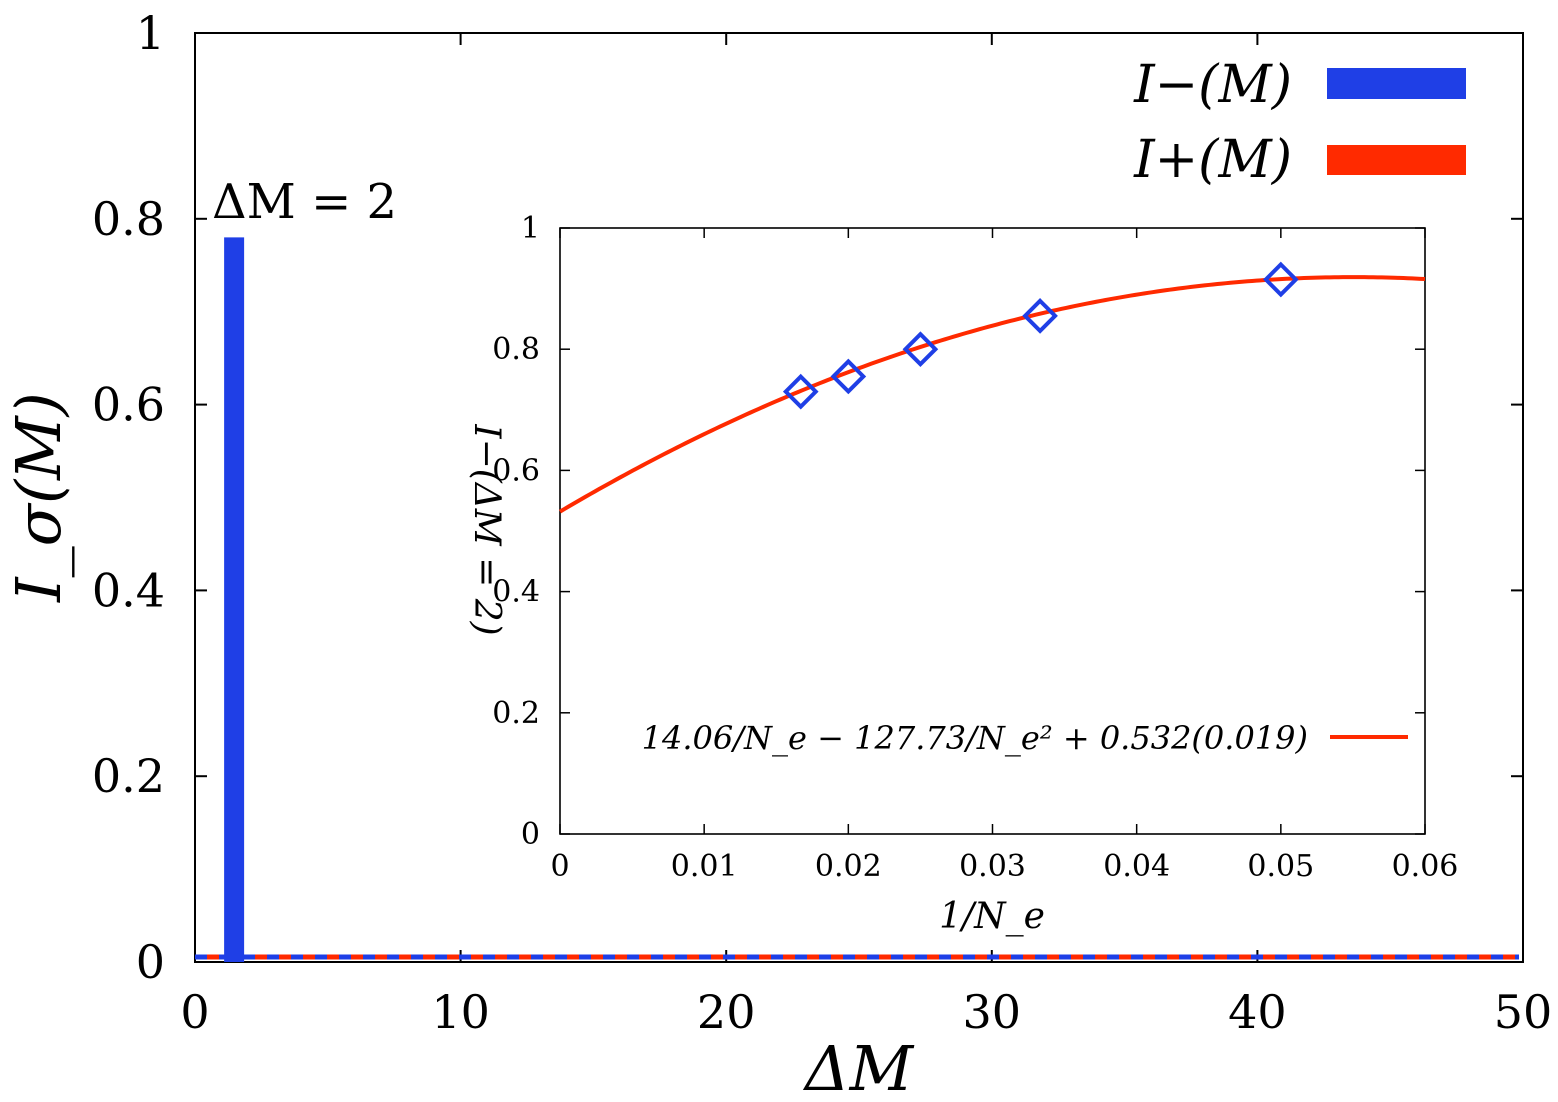 The width and height of the screenshot is (1558, 1102). I want to click on legend-swatch-i-minus, so click(1396, 83).